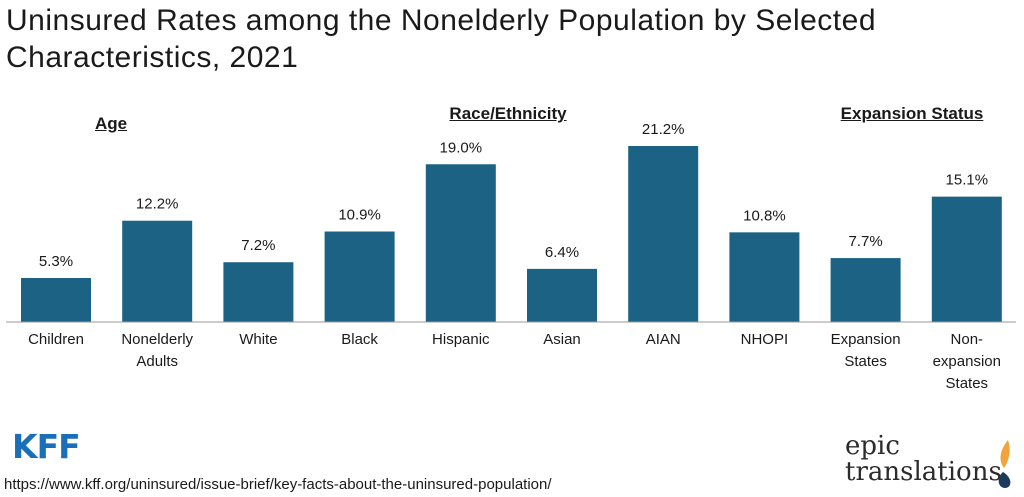 The image size is (1024, 497). Describe the element at coordinates (663, 339) in the screenshot. I see `x-tick-label: AIAN` at that location.